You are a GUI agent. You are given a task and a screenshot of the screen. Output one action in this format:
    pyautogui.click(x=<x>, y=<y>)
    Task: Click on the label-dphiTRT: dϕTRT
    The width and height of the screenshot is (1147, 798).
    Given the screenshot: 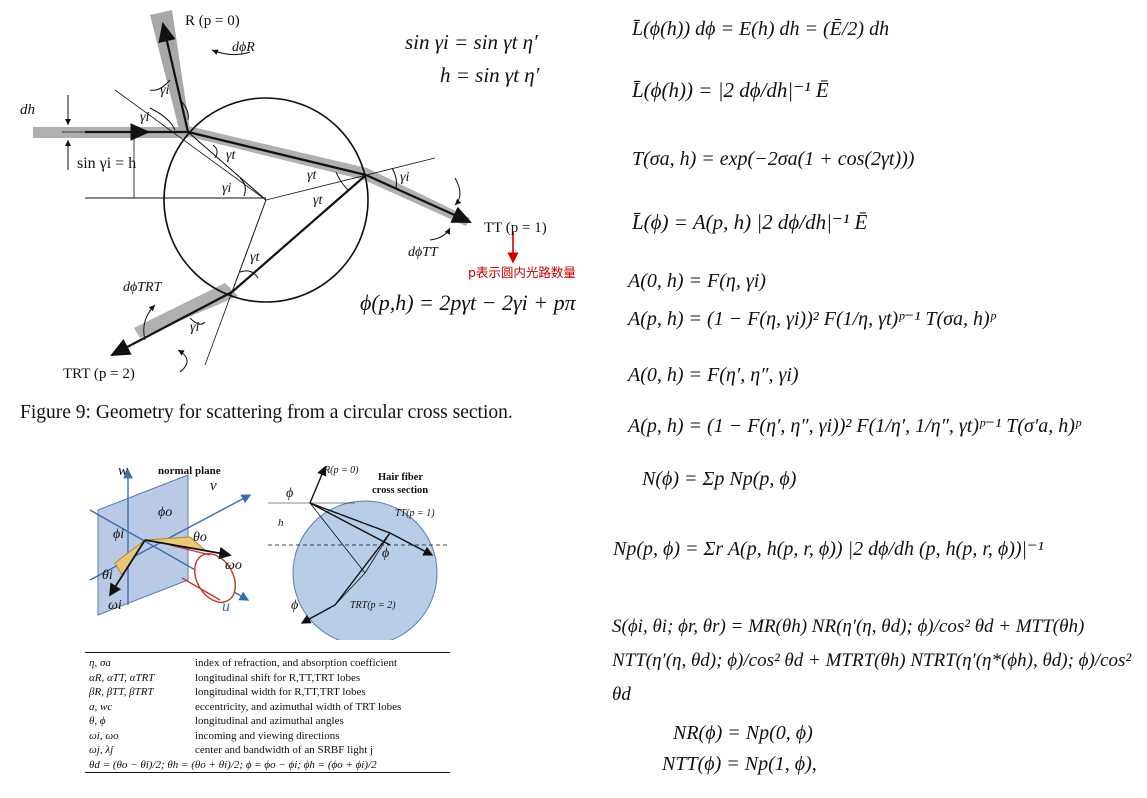 What is the action you would take?
    pyautogui.click(x=142, y=287)
    